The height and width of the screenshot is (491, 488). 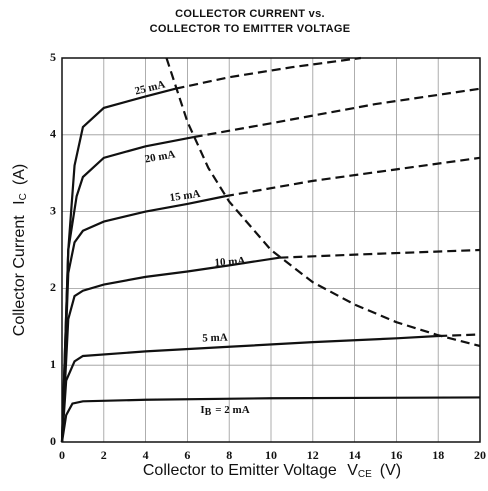 I want to click on y-tick-label: 1, so click(x=53, y=364).